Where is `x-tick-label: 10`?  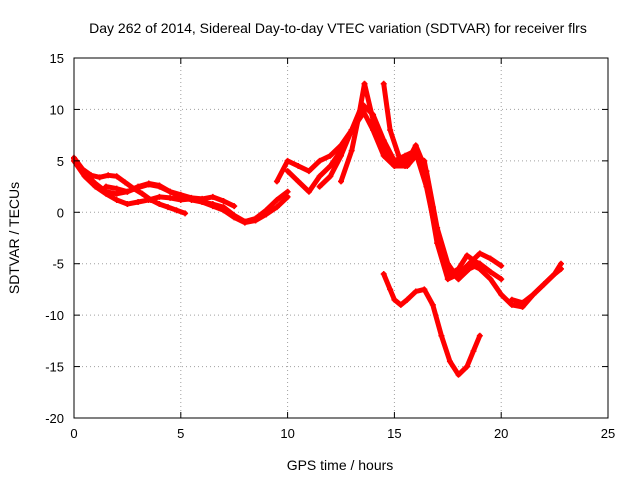 x-tick-label: 10 is located at coordinates (287, 433).